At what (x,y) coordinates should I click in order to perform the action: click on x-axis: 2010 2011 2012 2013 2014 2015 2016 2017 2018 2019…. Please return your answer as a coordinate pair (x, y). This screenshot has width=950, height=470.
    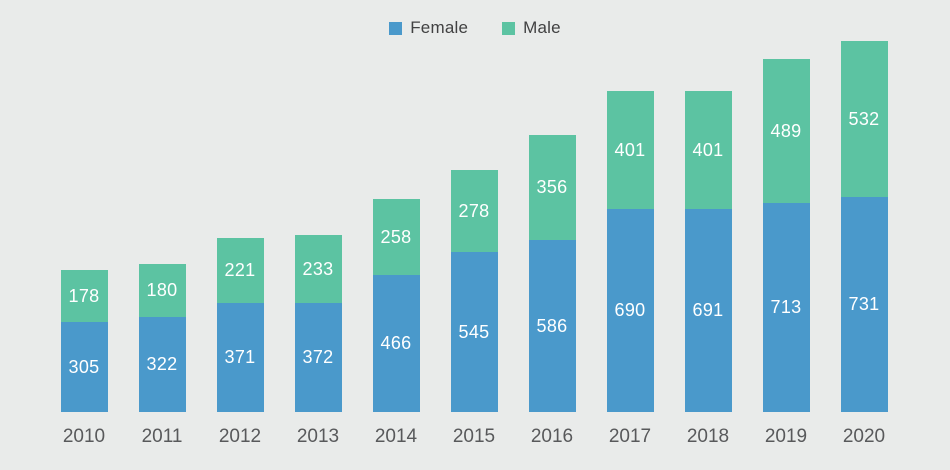
    Looking at the image, I should click on (474, 437).